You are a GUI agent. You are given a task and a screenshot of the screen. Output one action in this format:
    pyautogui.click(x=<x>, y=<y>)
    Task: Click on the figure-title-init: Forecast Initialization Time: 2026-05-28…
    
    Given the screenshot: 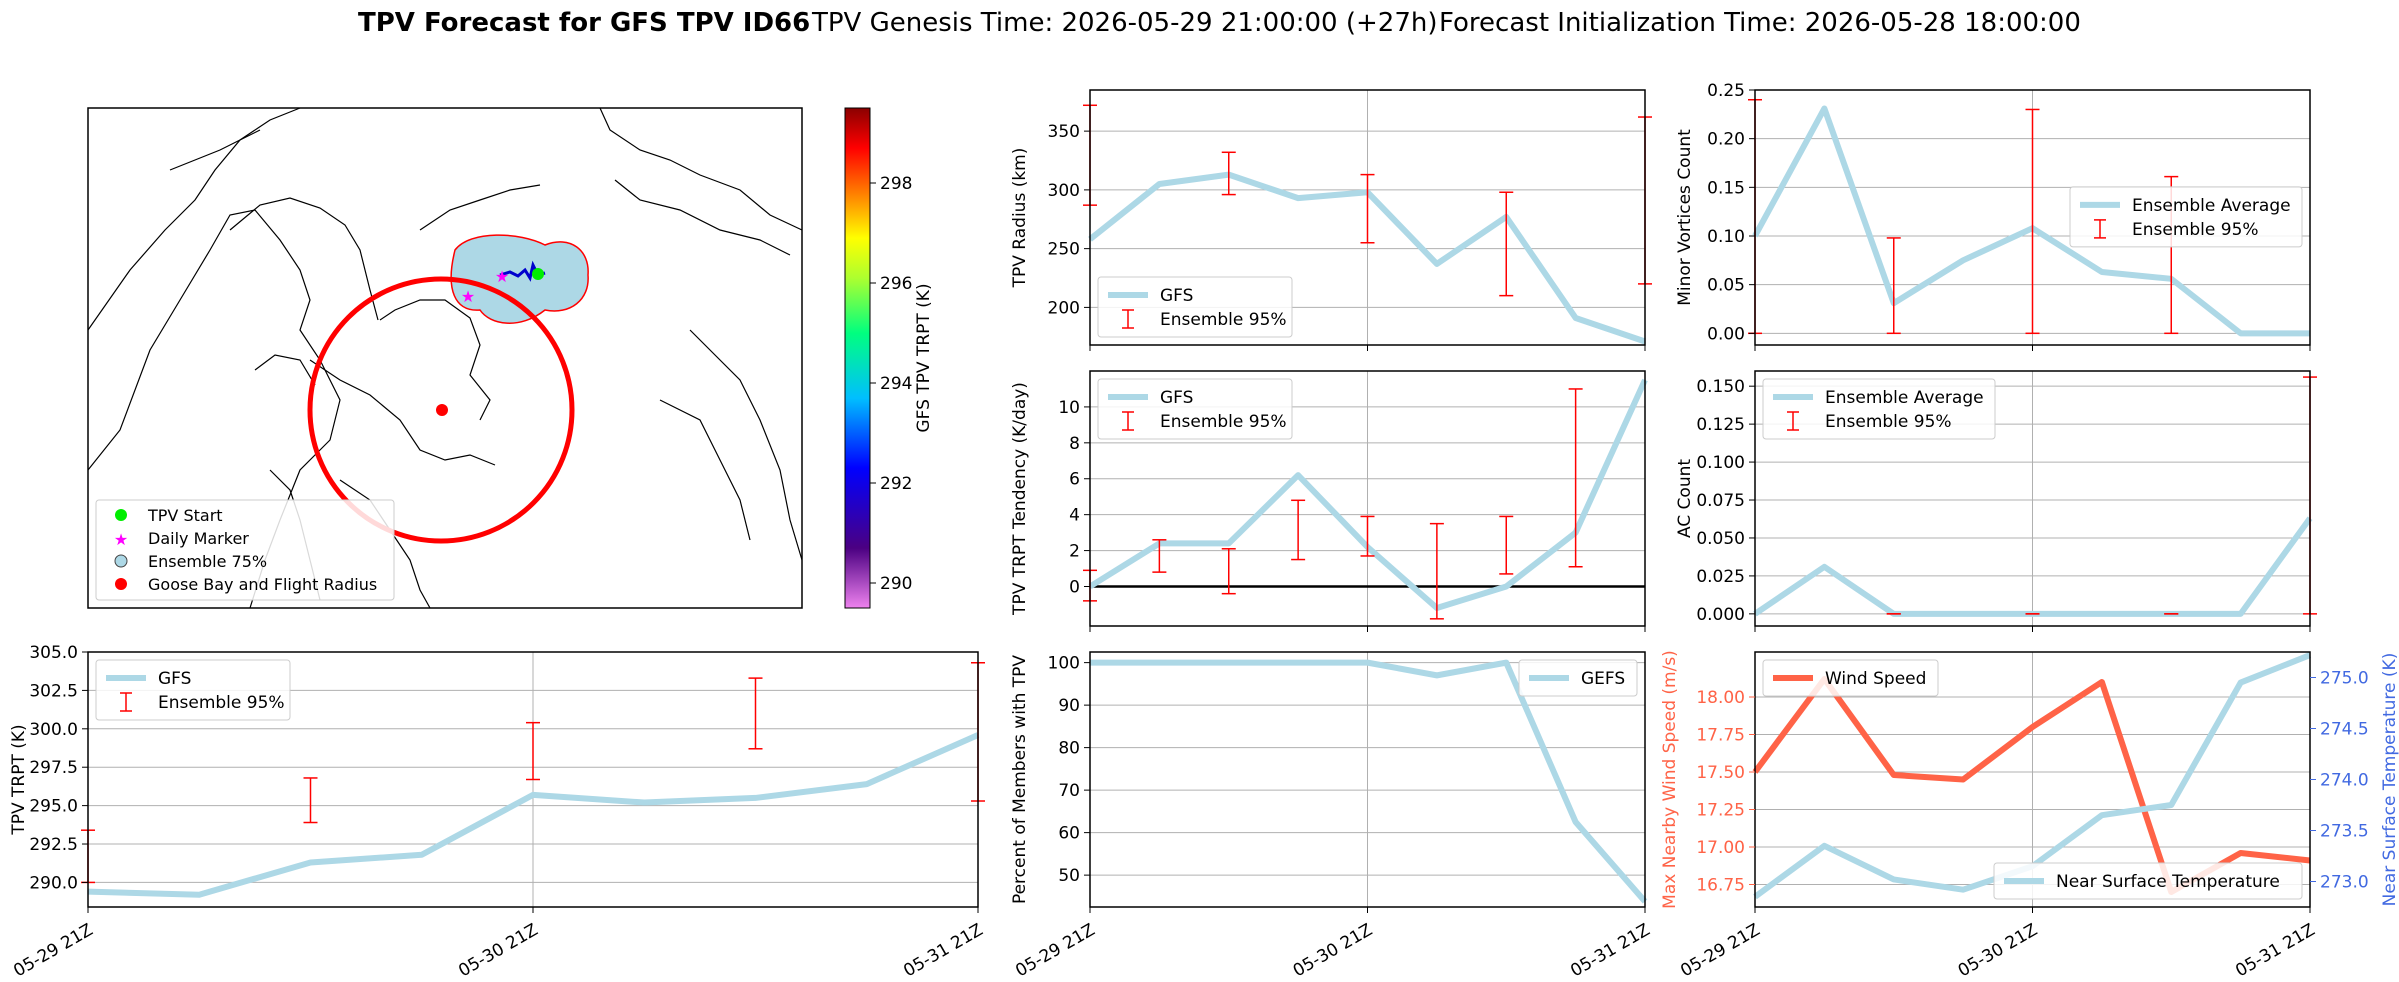 What is the action you would take?
    pyautogui.click(x=1760, y=23)
    